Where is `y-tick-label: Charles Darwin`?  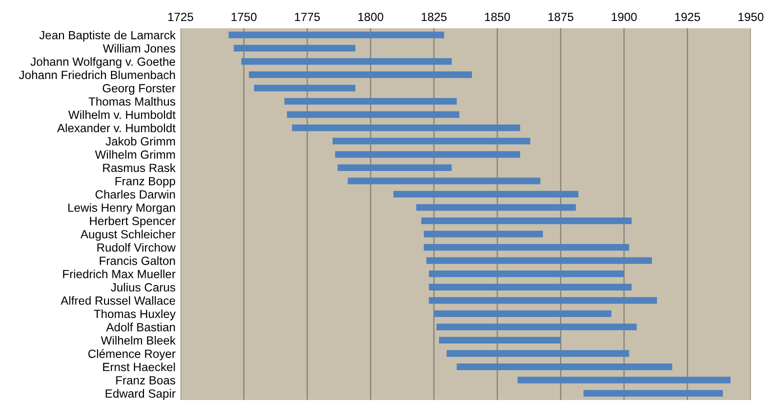 y-tick-label: Charles Darwin is located at coordinates (135, 194).